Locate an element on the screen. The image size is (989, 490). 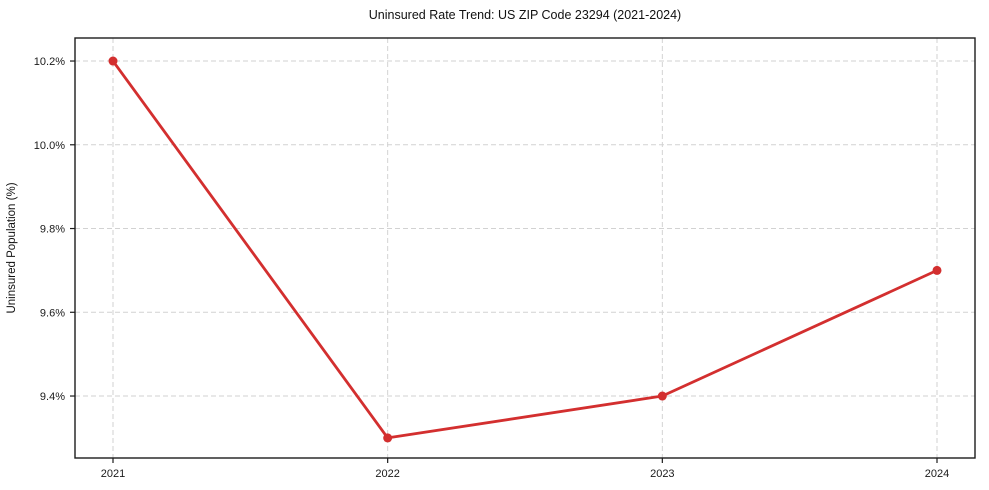
y-axis-label: Uninsured Population (%) is located at coordinates (12, 247).